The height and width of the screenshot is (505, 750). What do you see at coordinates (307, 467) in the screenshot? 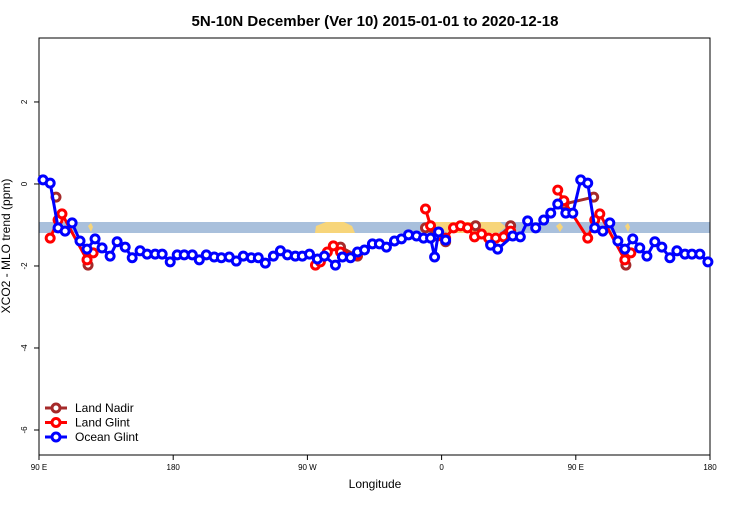
I see `x-tick-label: 90 W` at bounding box center [307, 467].